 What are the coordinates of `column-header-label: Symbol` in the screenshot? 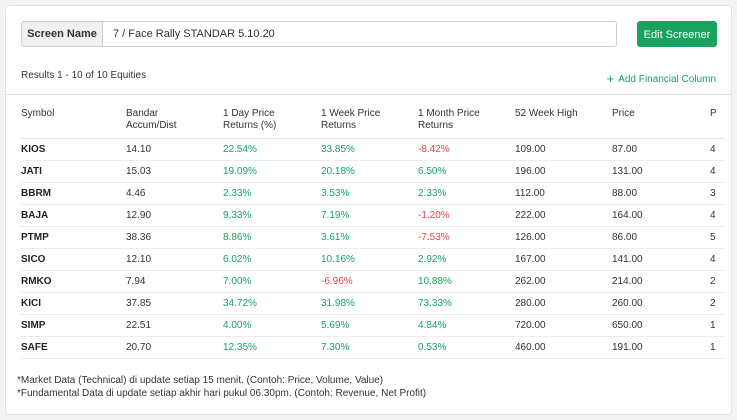 It's located at (38, 113).